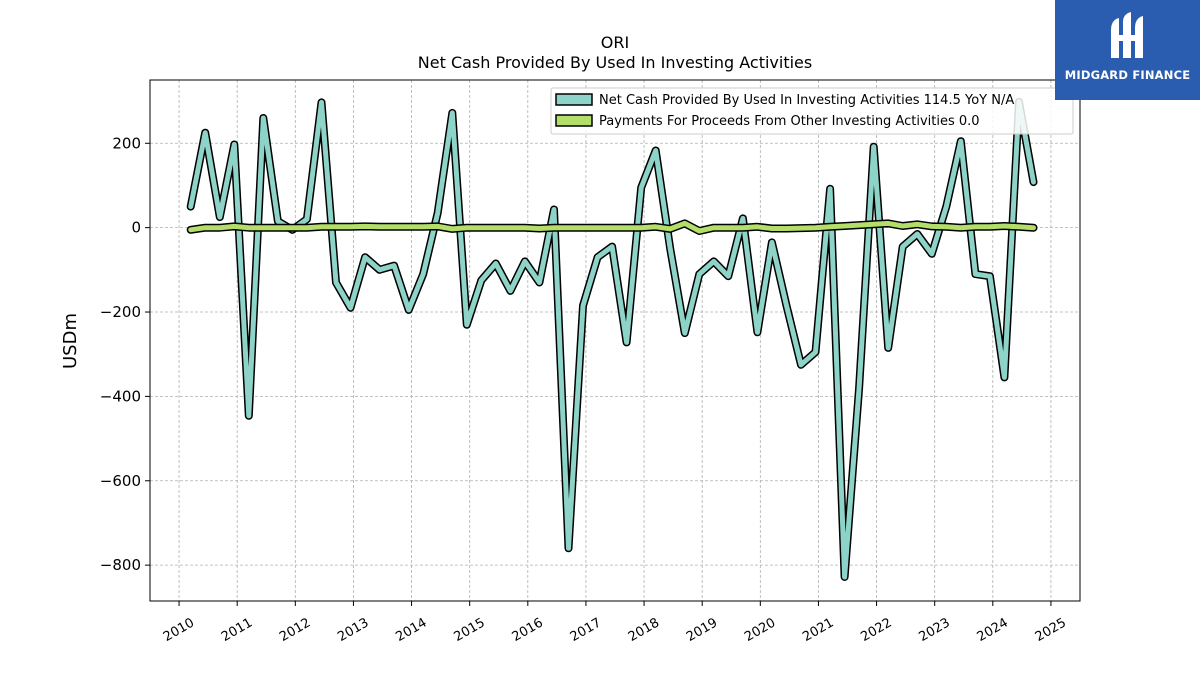 Image resolution: width=1200 pixels, height=675 pixels. I want to click on x-tick-label: 2023, so click(935, 630).